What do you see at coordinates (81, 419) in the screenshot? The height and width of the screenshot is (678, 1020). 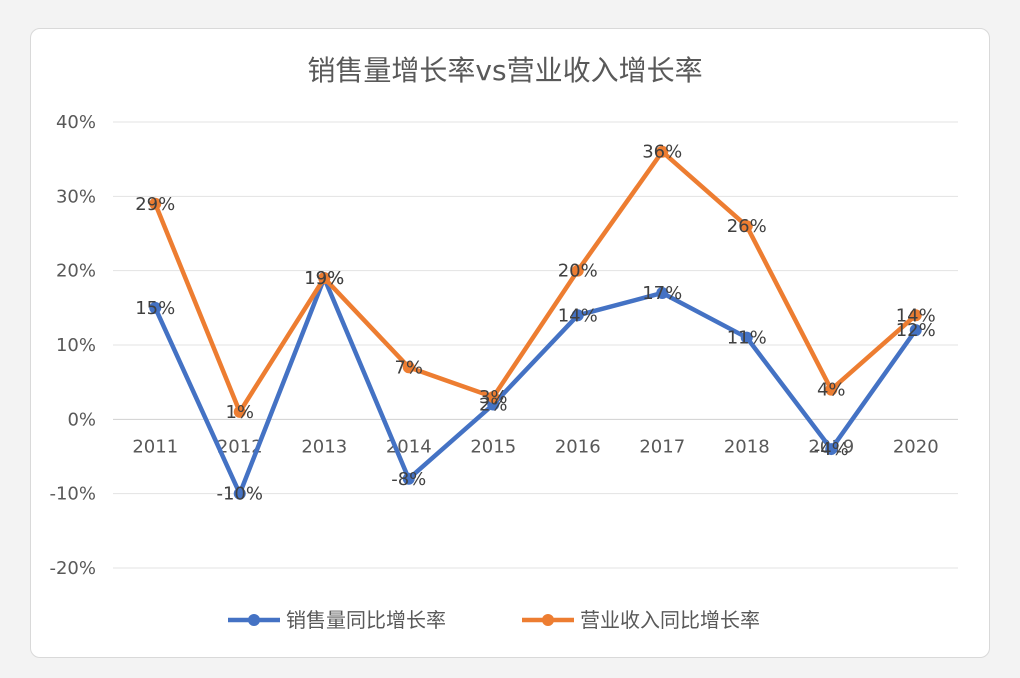 I see `y-tick-label: 0%` at bounding box center [81, 419].